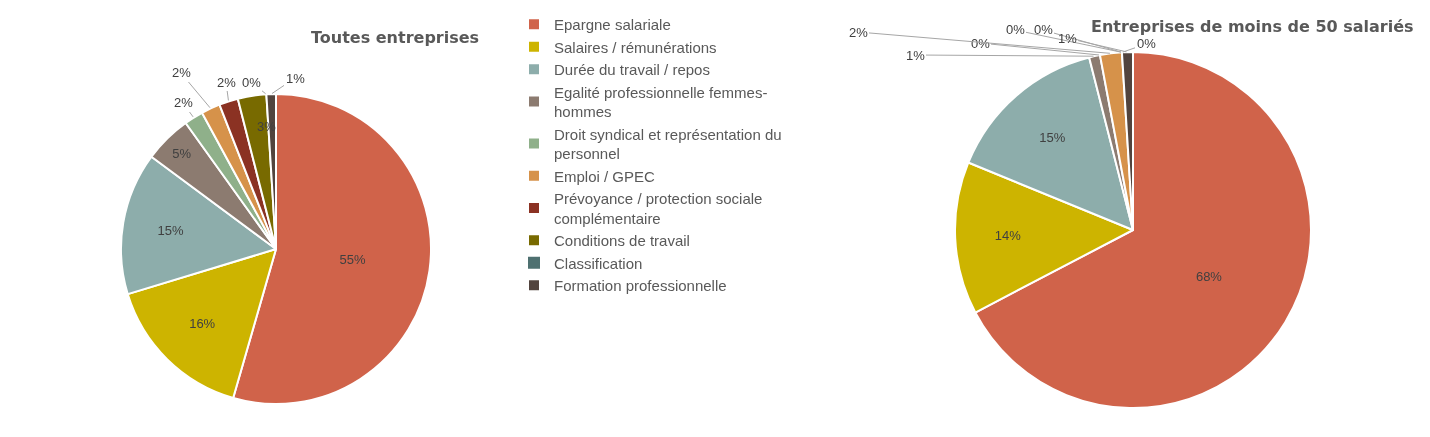 The height and width of the screenshot is (437, 1430). Describe the element at coordinates (612, 25) in the screenshot. I see `legend-label: Epargne salariale` at that location.